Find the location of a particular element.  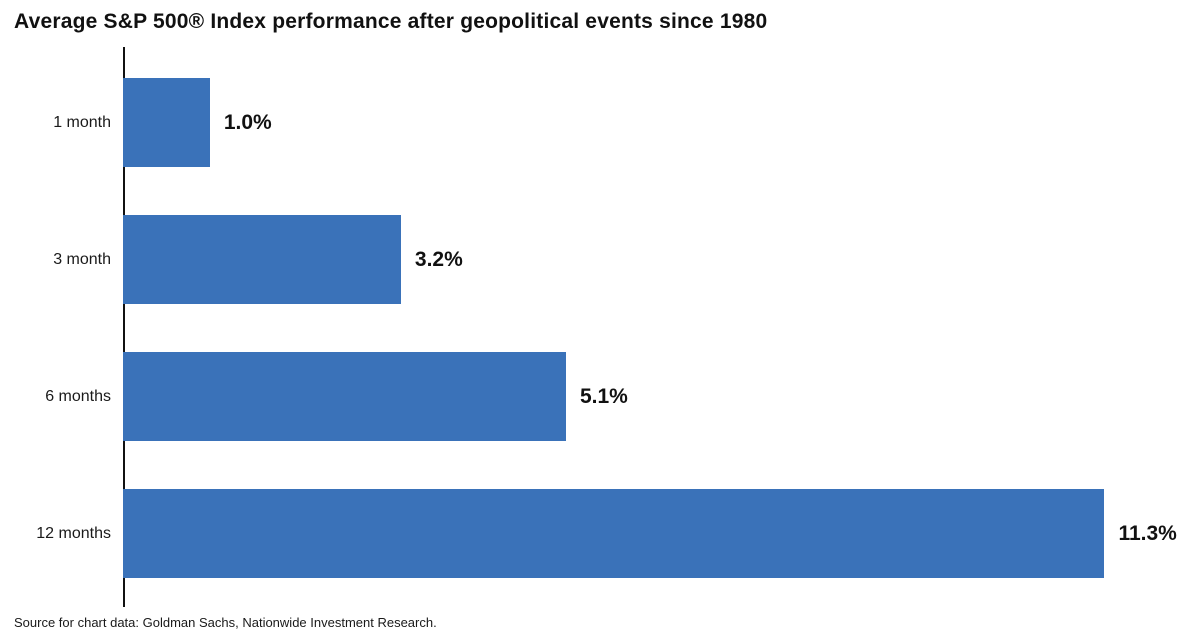

bar-row: 12 months 11.3% is located at coordinates (600, 533).